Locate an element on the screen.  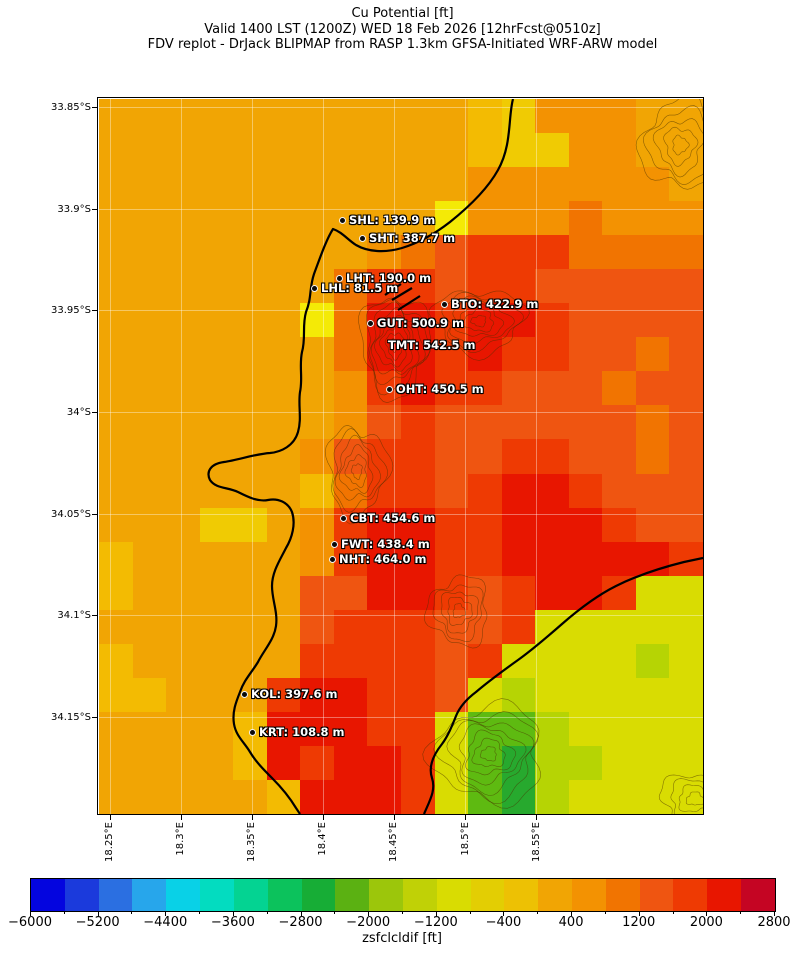
colorbar-tick-label: −5200 is located at coordinates (97, 922).